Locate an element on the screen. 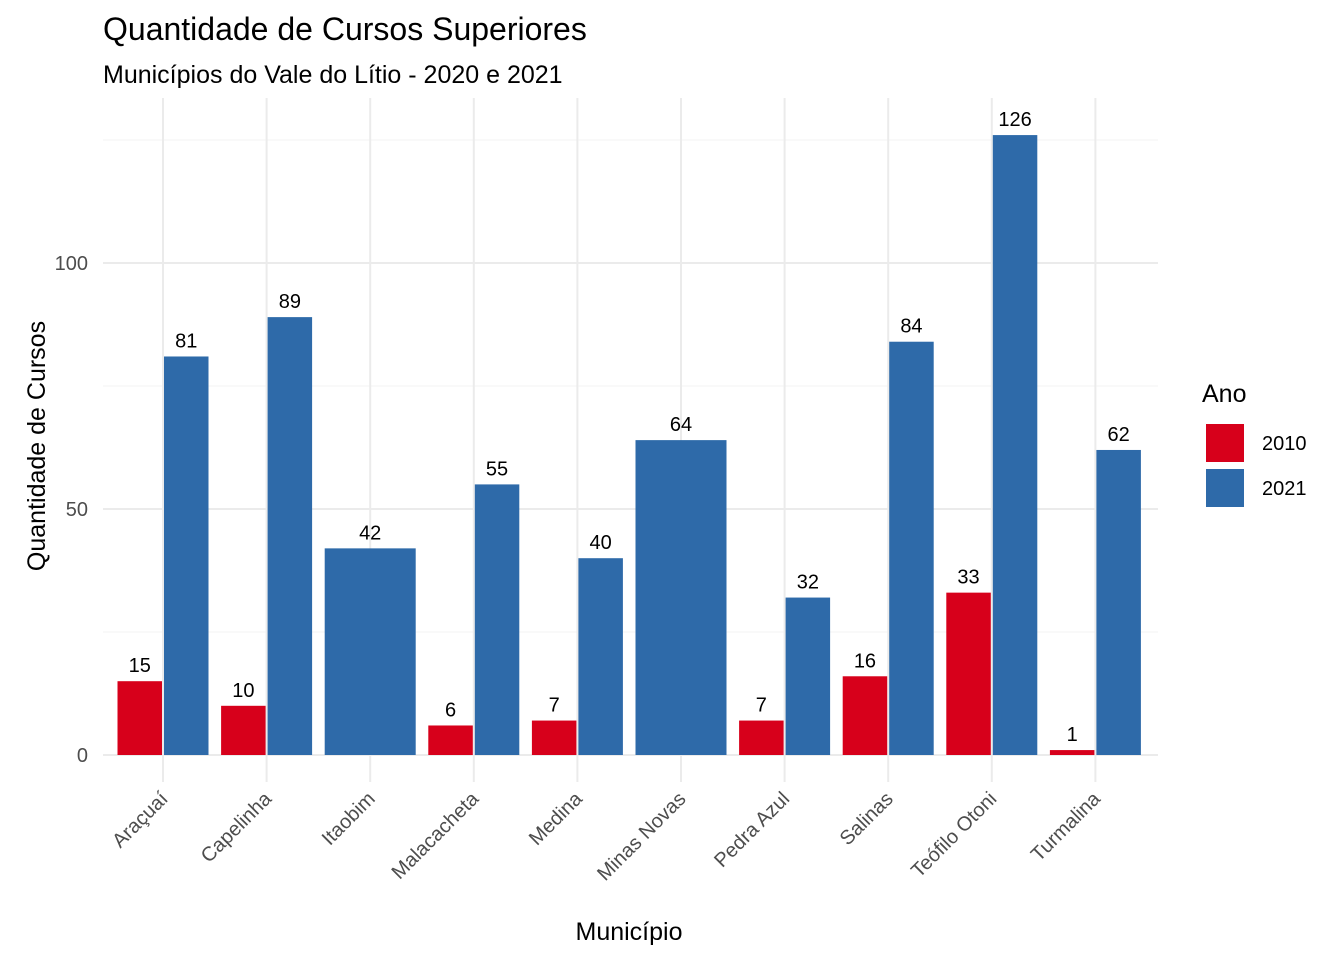 Image resolution: width=1344 pixels, height=960 pixels. legend-label: 2021 is located at coordinates (1284, 489).